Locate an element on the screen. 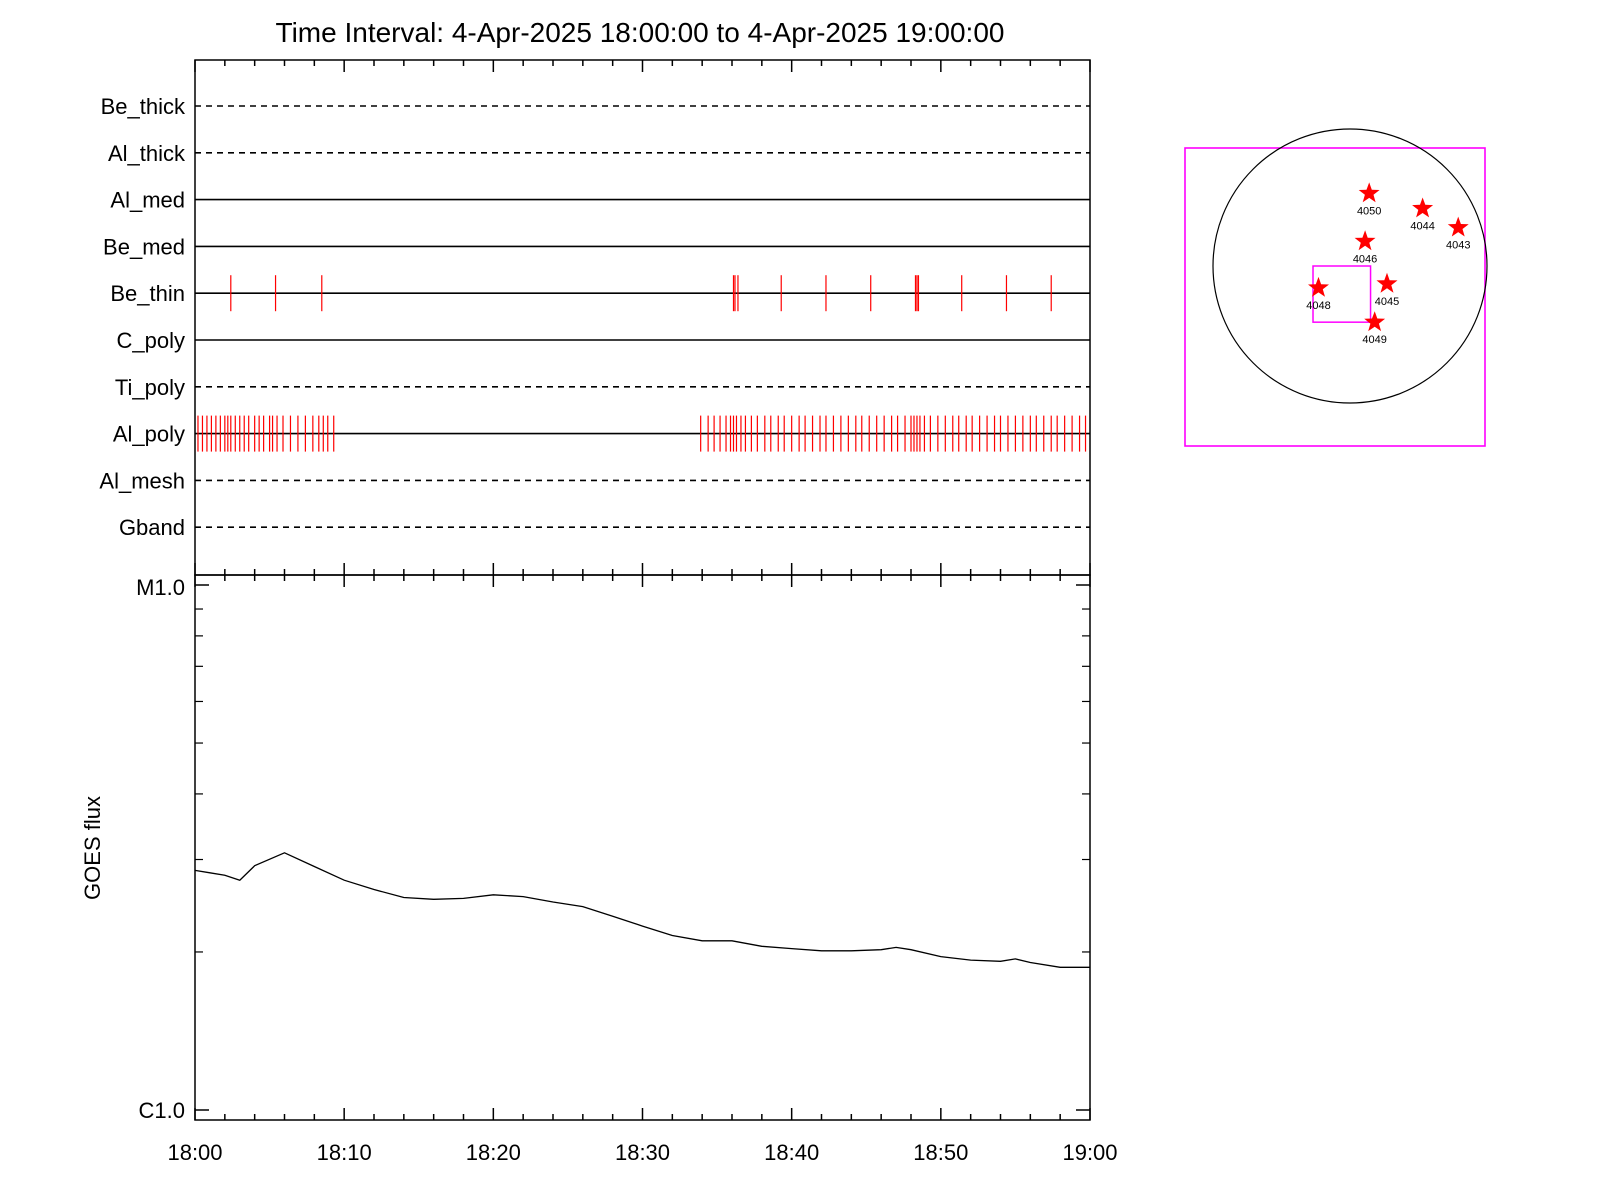 Image resolution: width=1600 pixels, height=1200 pixels. row-label-Al_mesh: Al_mesh is located at coordinates (142, 480).